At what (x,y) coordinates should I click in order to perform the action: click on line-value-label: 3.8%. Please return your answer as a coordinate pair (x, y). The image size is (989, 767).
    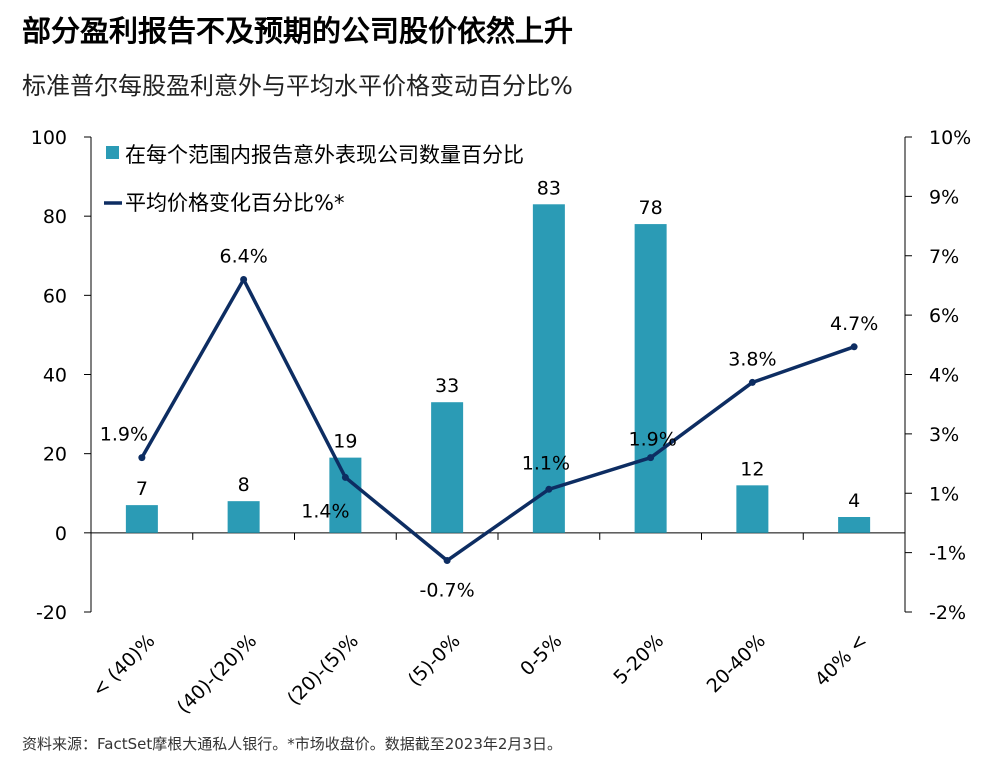
    Looking at the image, I should click on (752, 359).